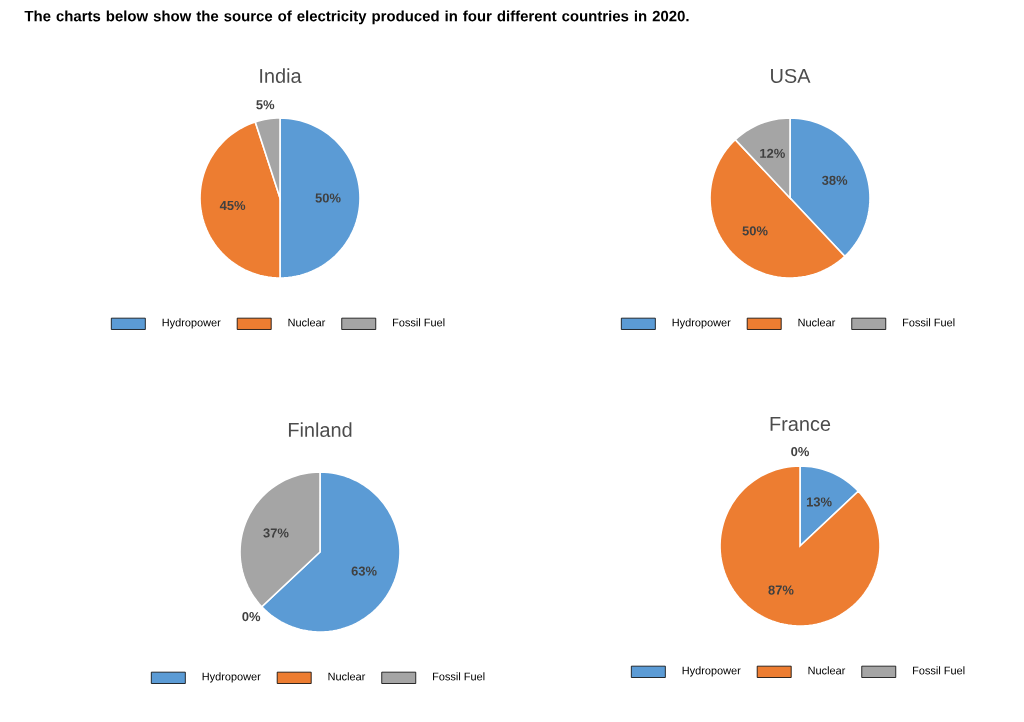  What do you see at coordinates (791, 75) in the screenshot?
I see `chart-title: USA` at bounding box center [791, 75].